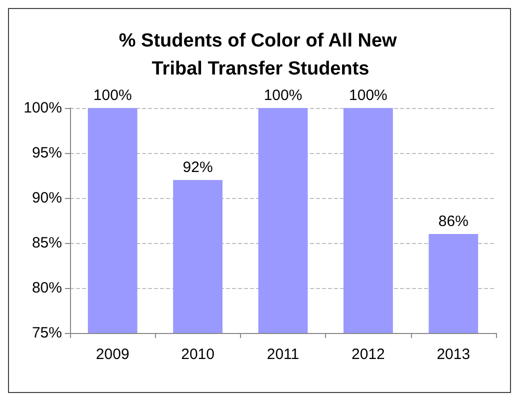 The width and height of the screenshot is (521, 403). Describe the element at coordinates (453, 354) in the screenshot. I see `x-tick-label: 2013` at that location.